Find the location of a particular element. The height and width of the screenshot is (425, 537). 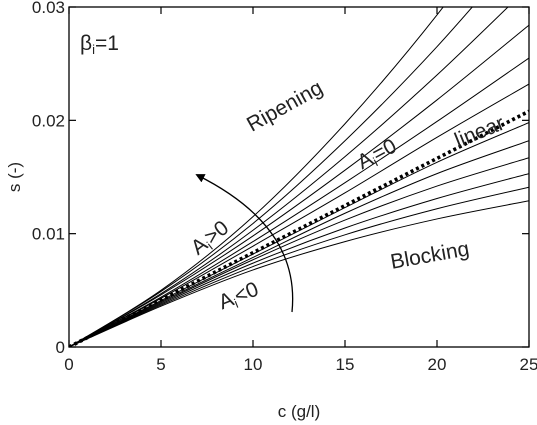

direction-arrow is located at coordinates (244, 243).